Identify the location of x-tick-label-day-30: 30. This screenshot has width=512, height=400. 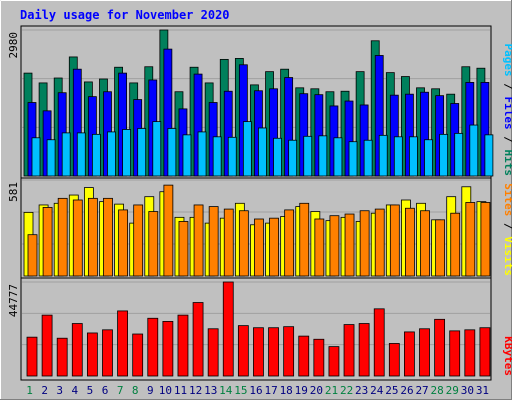
(467, 390).